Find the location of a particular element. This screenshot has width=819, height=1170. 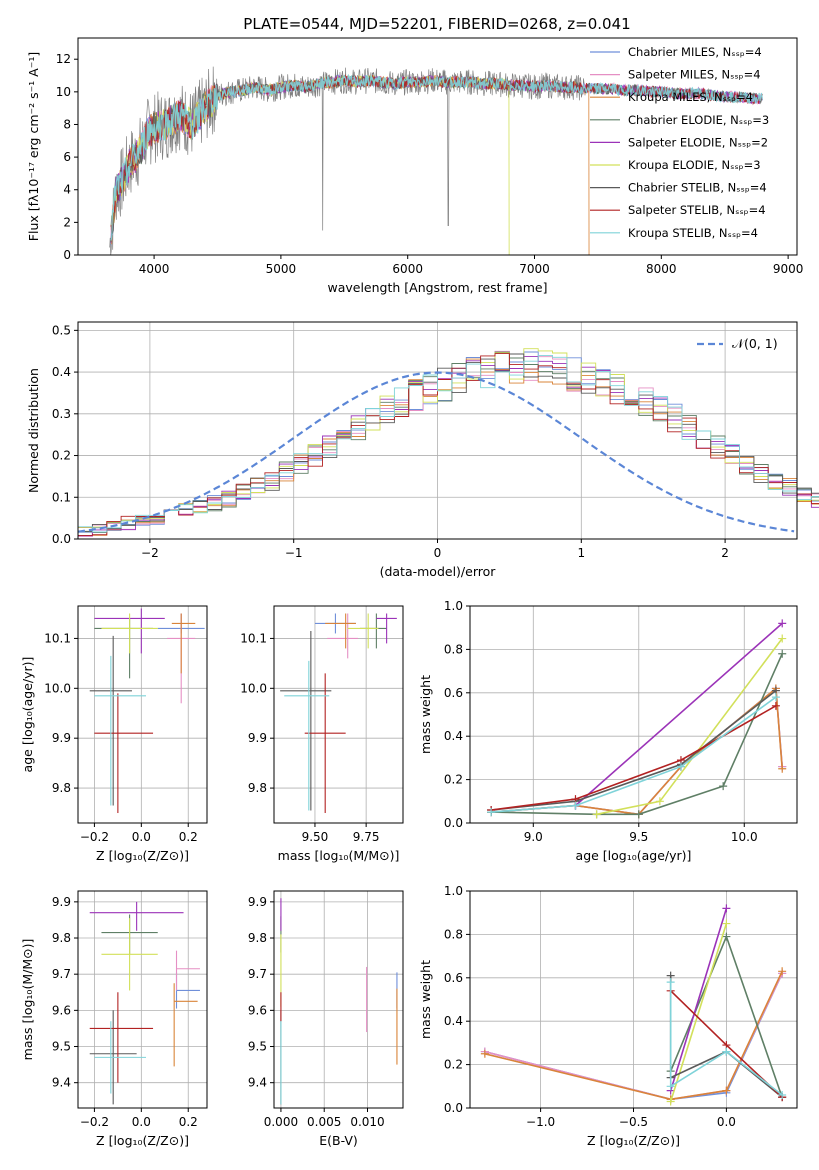

x-tick-label: −0.2 is located at coordinates (94, 1122).